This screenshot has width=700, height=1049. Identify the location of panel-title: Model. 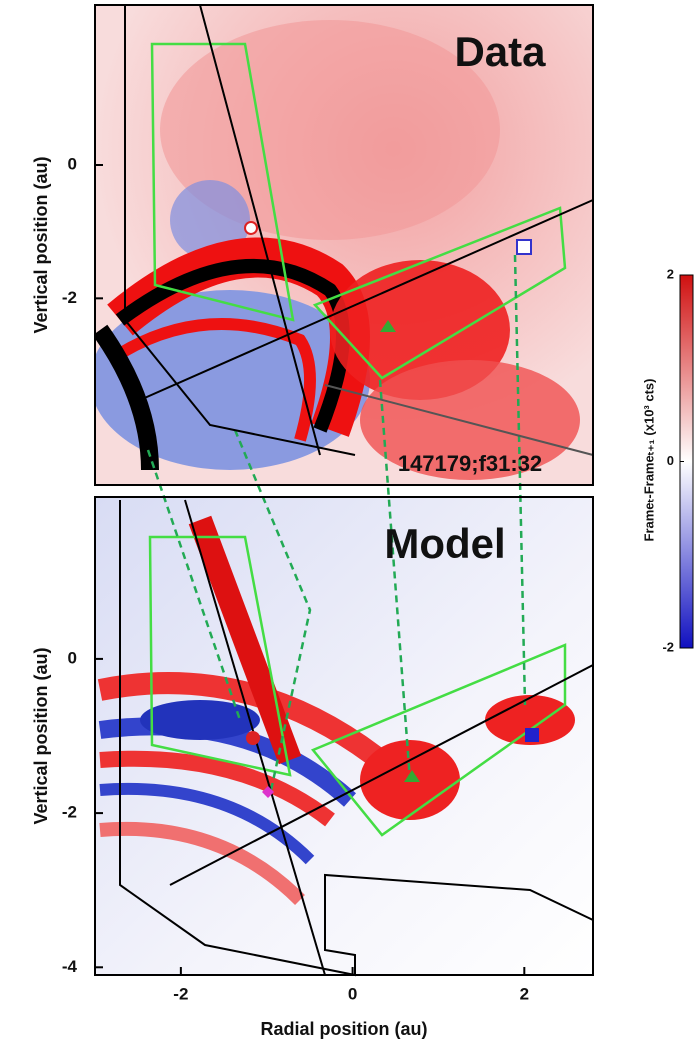
(444, 543).